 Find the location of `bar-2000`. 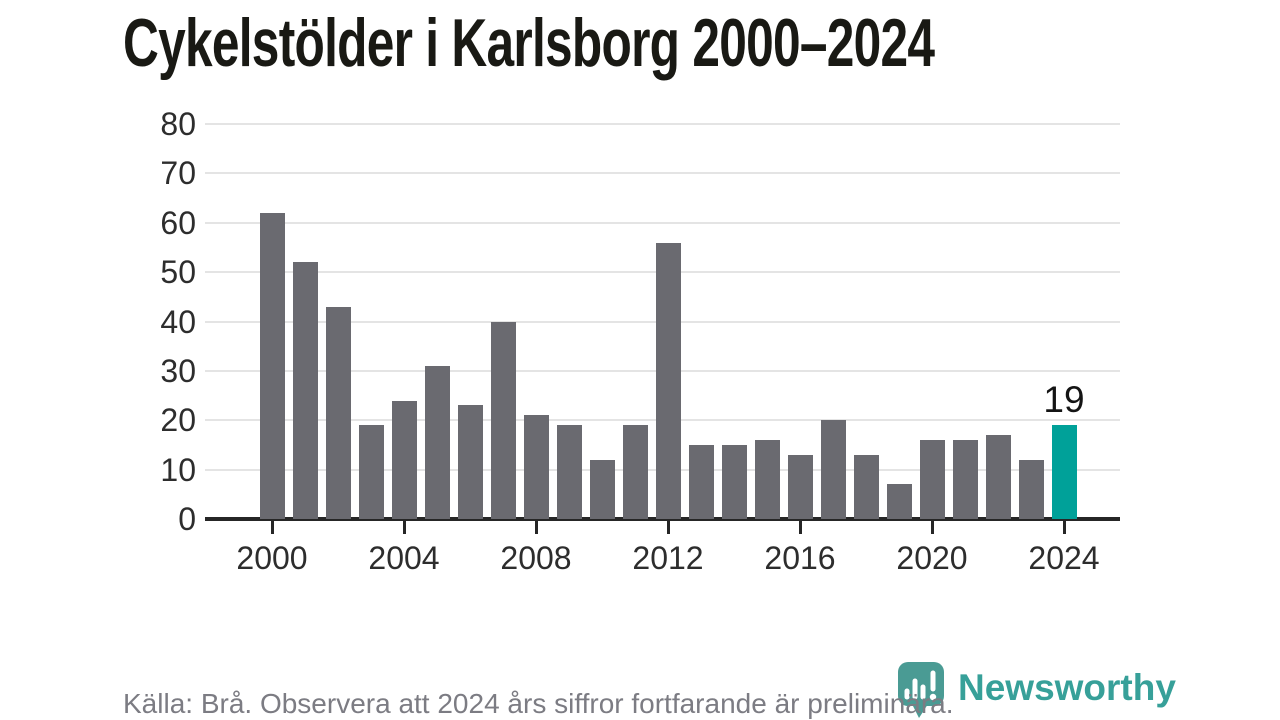

bar-2000 is located at coordinates (272, 365).